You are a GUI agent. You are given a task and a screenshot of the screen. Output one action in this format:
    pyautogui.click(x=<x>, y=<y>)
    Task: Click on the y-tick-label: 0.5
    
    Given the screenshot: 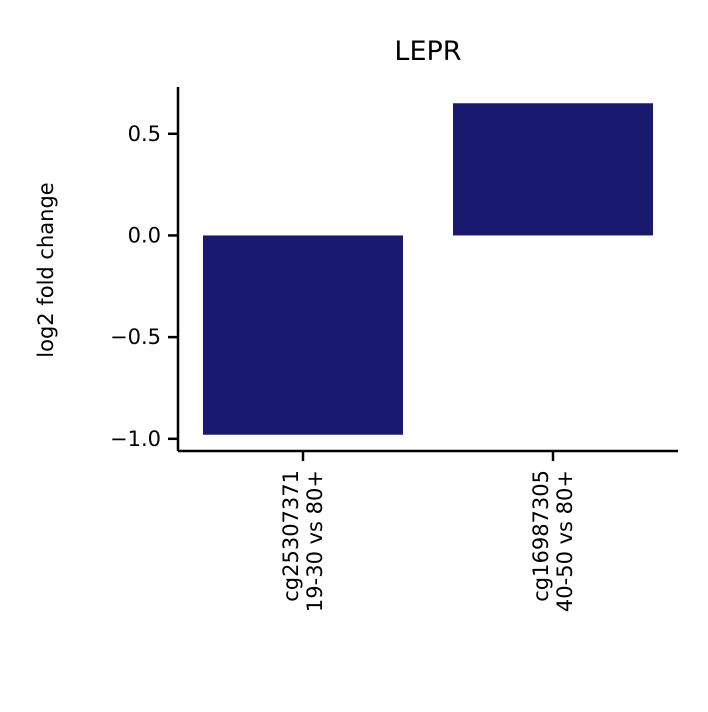 What is the action you would take?
    pyautogui.click(x=144, y=134)
    